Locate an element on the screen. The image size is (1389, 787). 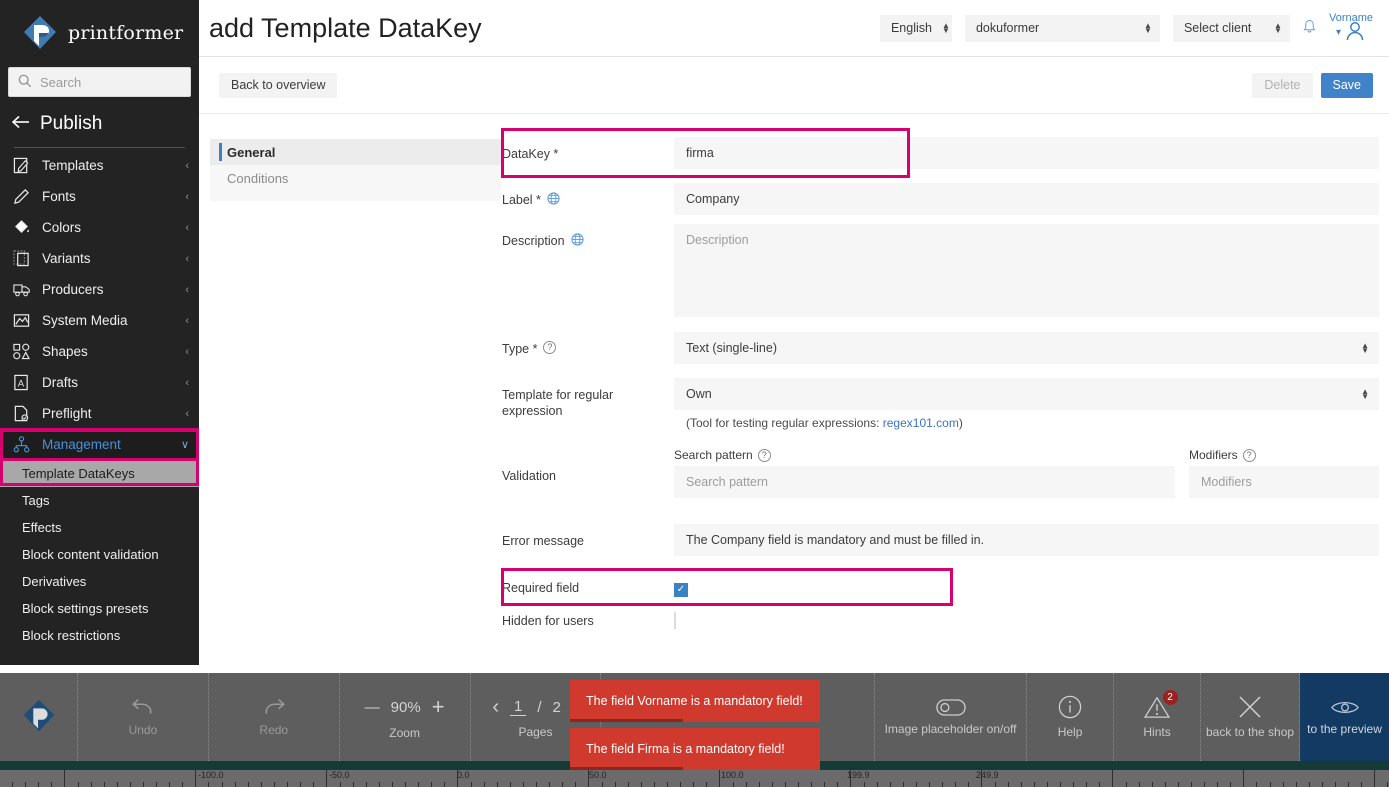
redo-label: Redo is located at coordinates (274, 730).